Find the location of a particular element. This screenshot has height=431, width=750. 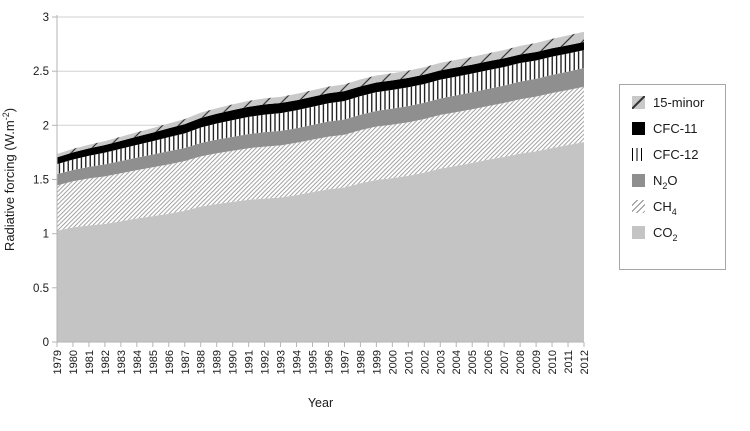

x-tick-label: 2010 is located at coordinates (553, 362).